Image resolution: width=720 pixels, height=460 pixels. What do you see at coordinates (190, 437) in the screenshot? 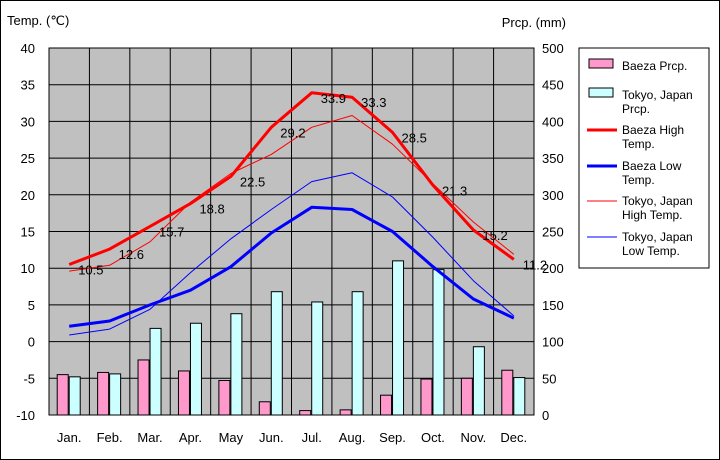
I see `x-tick-label: Apr.` at bounding box center [190, 437].